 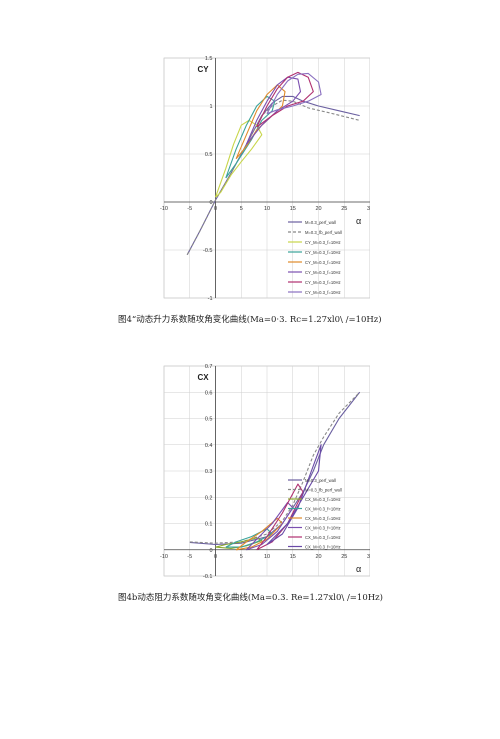 I want to click on cx-legend-label: M=0.3_fb_perf_wall, so click(x=323, y=489).